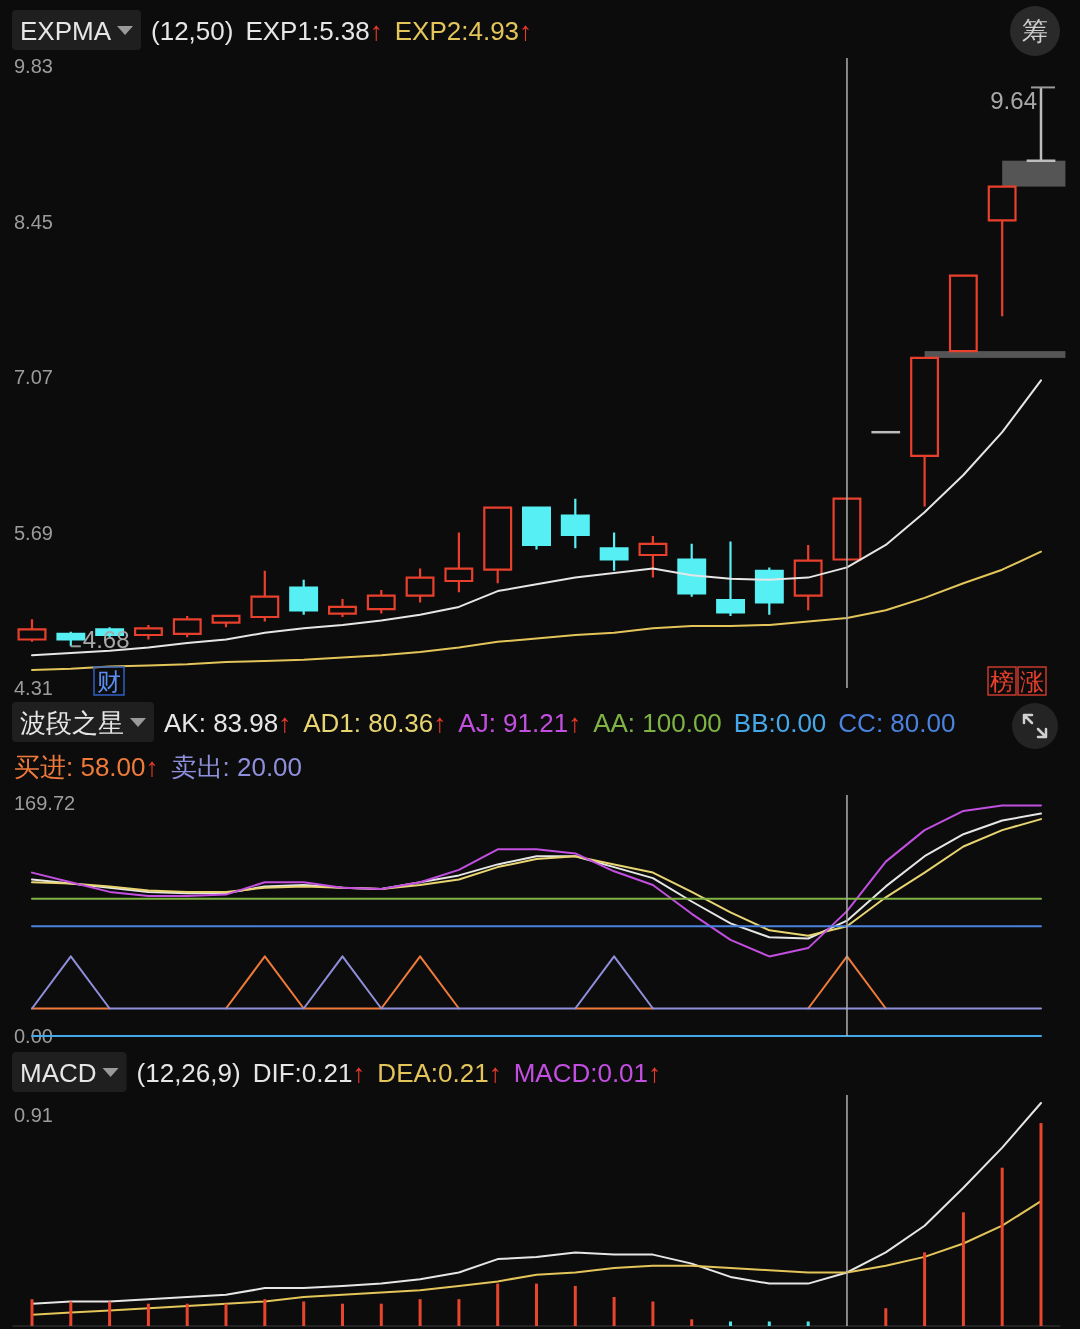 This screenshot has width=1080, height=1329. What do you see at coordinates (520, 723) in the screenshot?
I see `text: AJ: 91.21↑` at bounding box center [520, 723].